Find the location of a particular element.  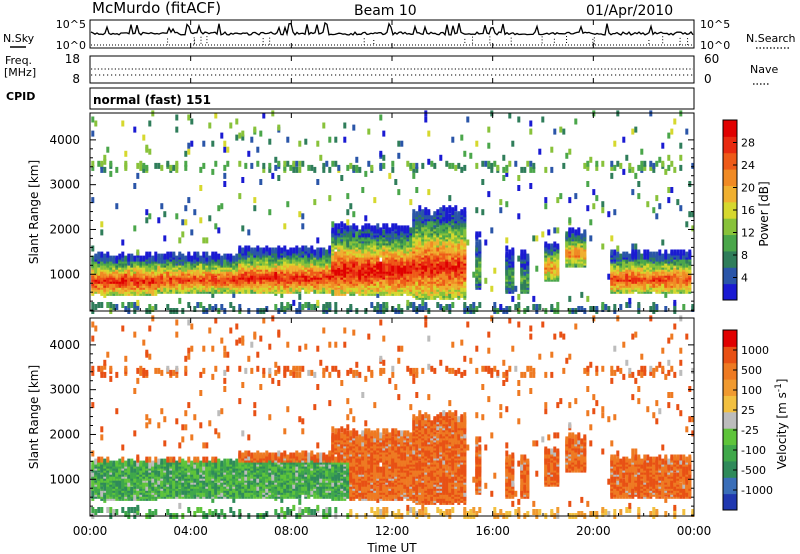

nave-tick-top: 60 is located at coordinates (711, 59).